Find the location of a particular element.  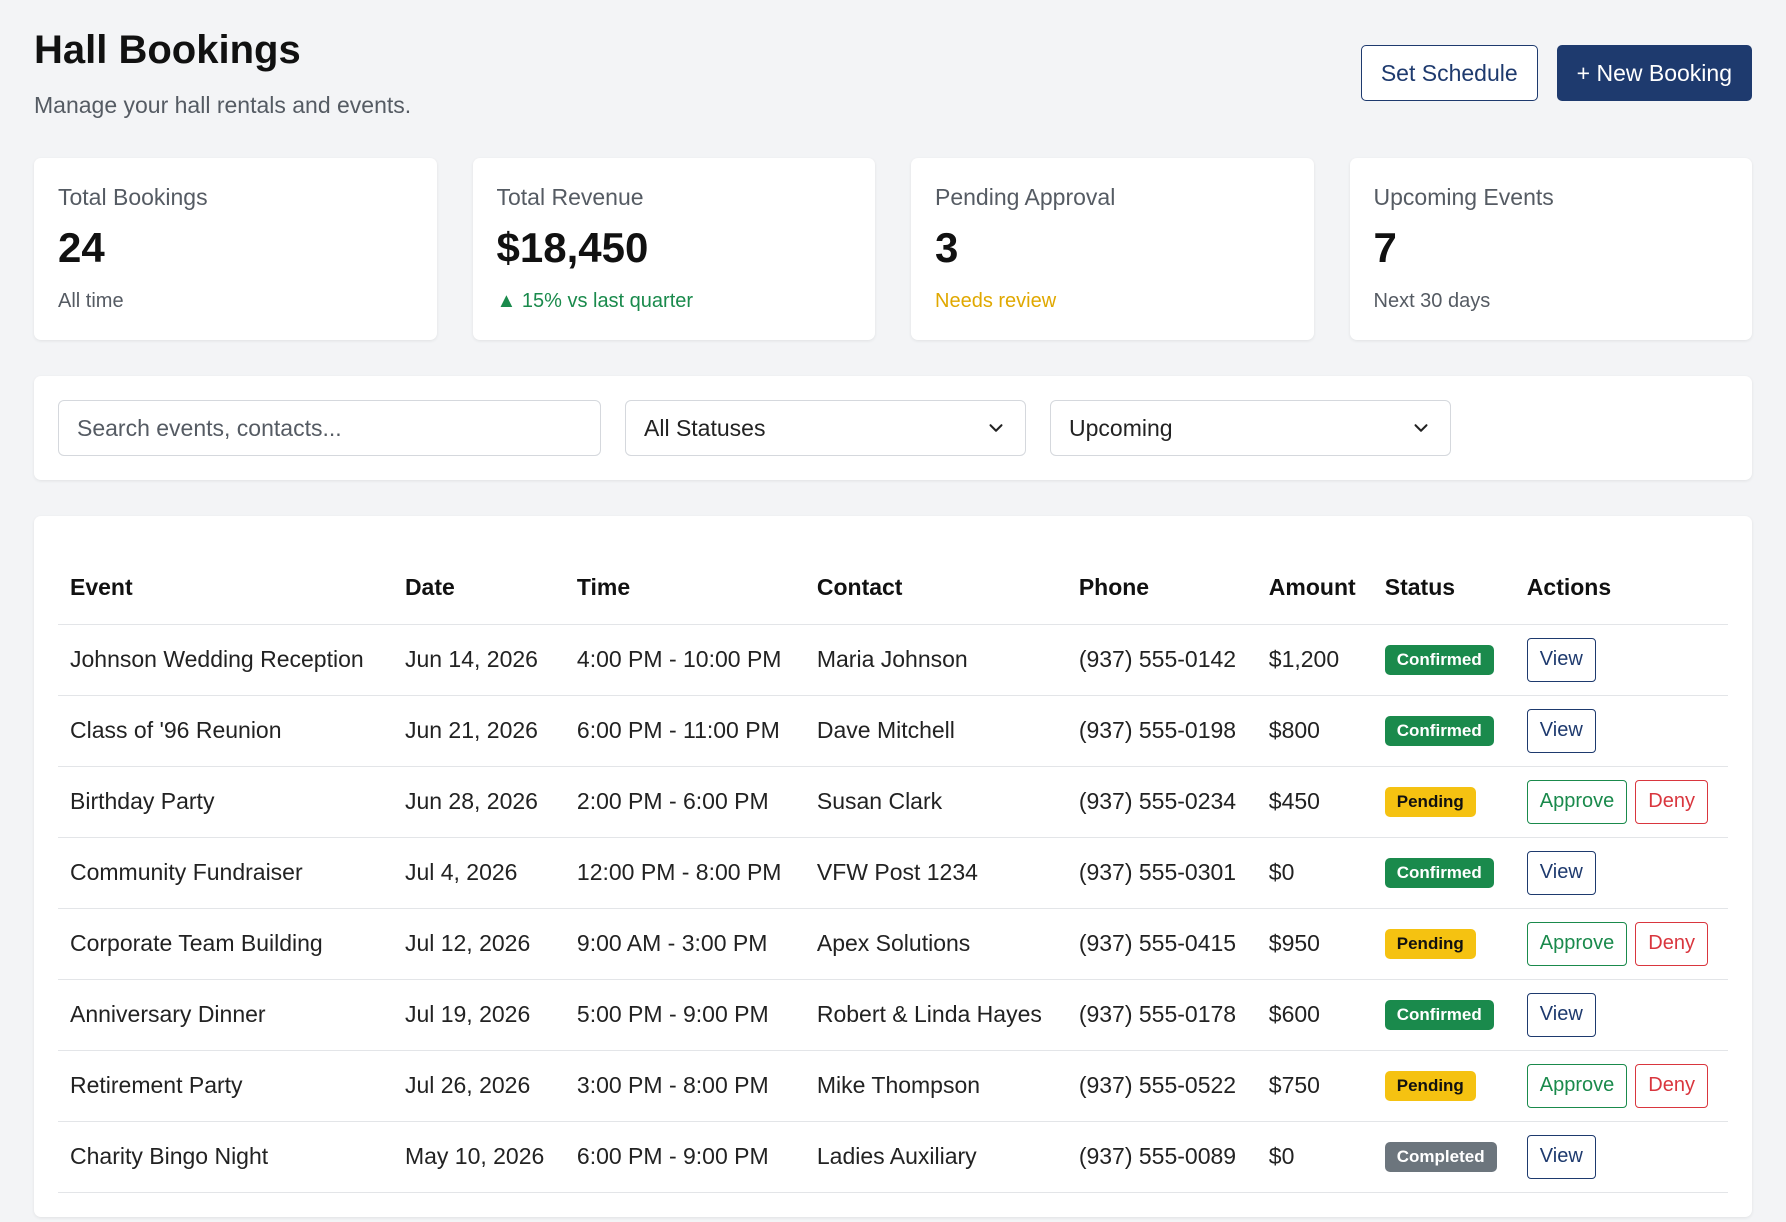

stat-value: 3 is located at coordinates (947, 247).